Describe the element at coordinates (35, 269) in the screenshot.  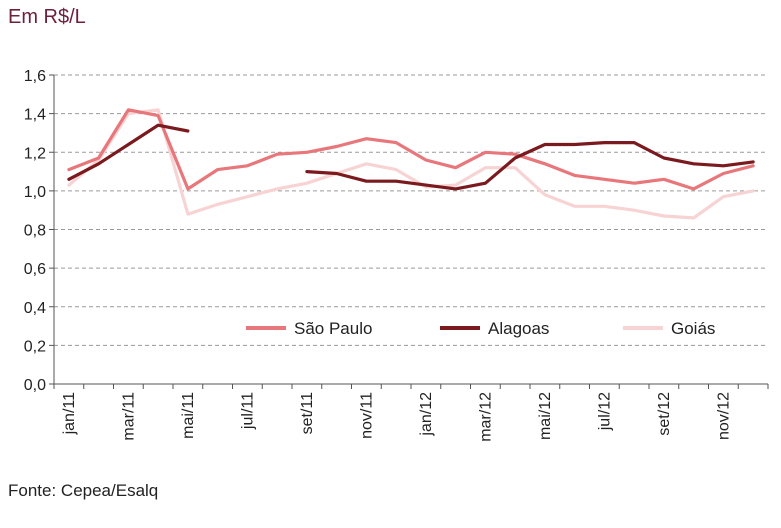
I see `y-tick-label: 0,6` at that location.